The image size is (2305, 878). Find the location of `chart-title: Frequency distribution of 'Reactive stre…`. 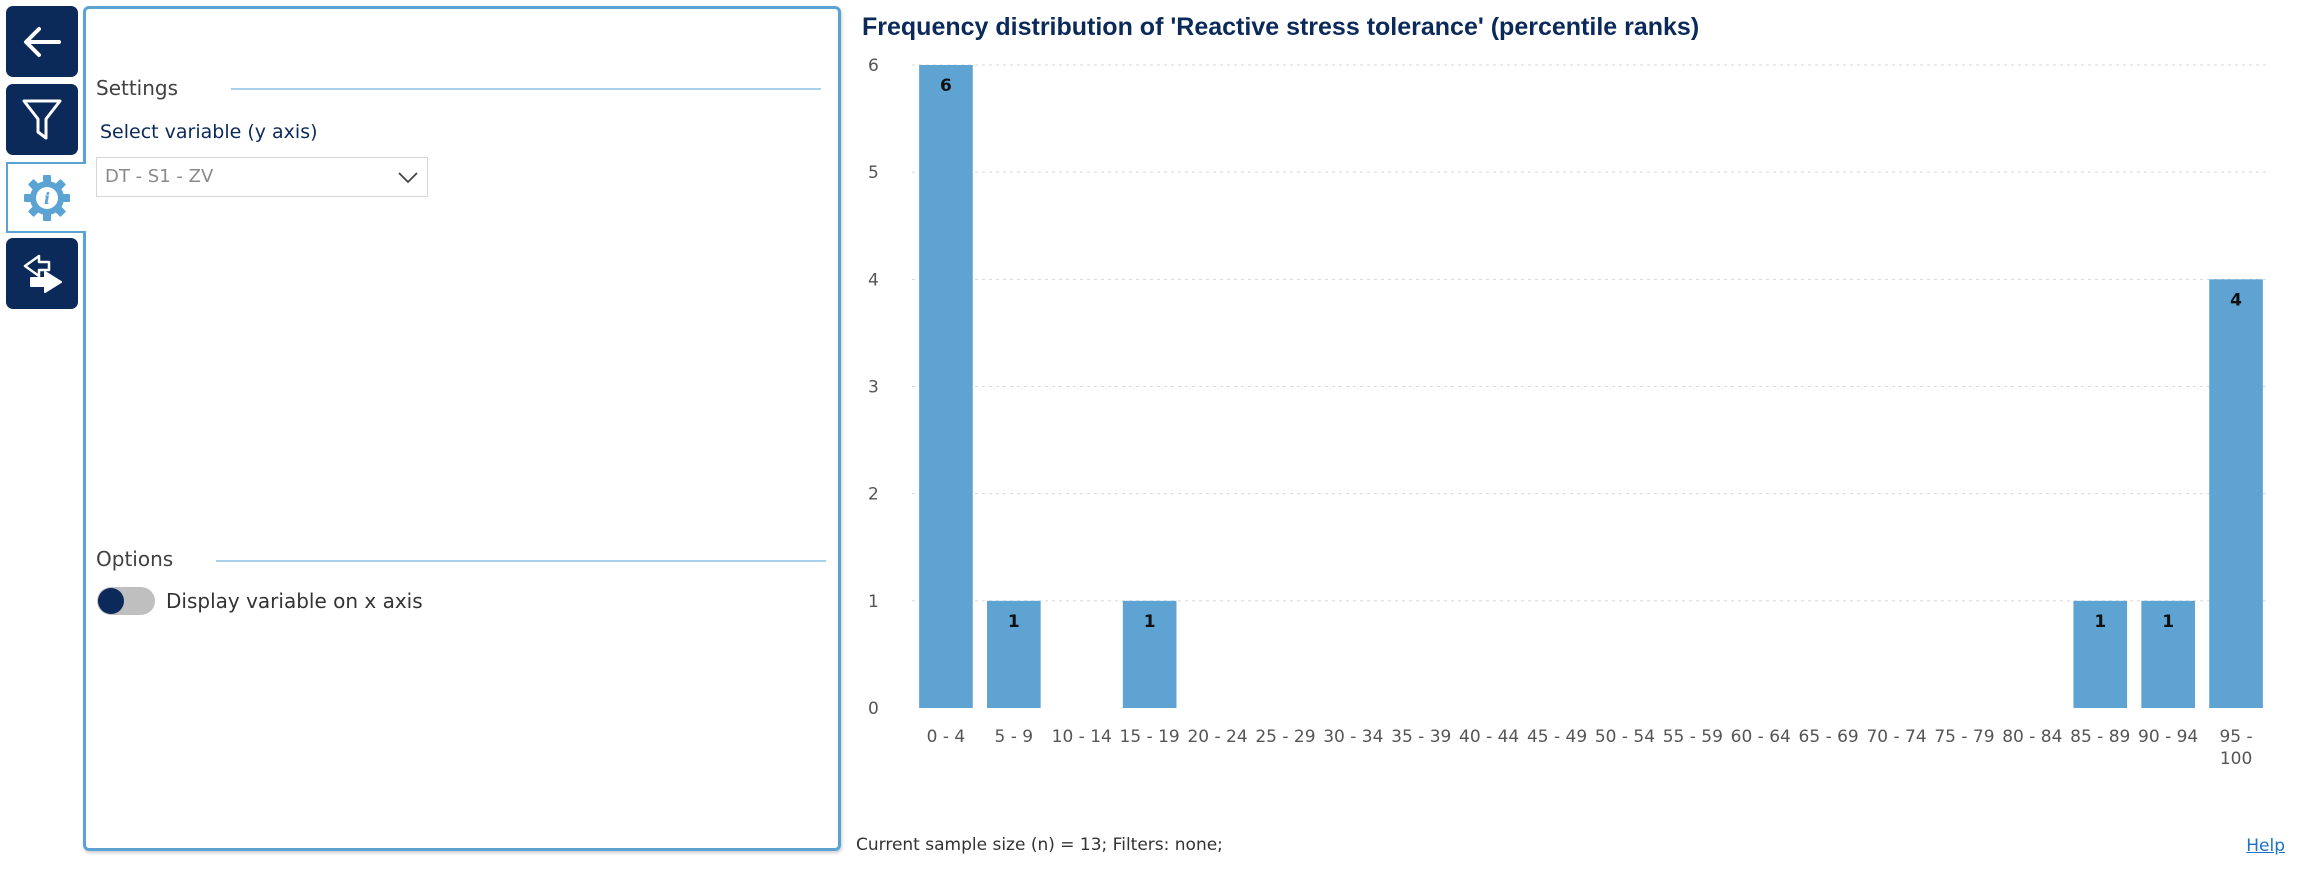

chart-title: Frequency distribution of 'Reactive stre… is located at coordinates (1281, 27).